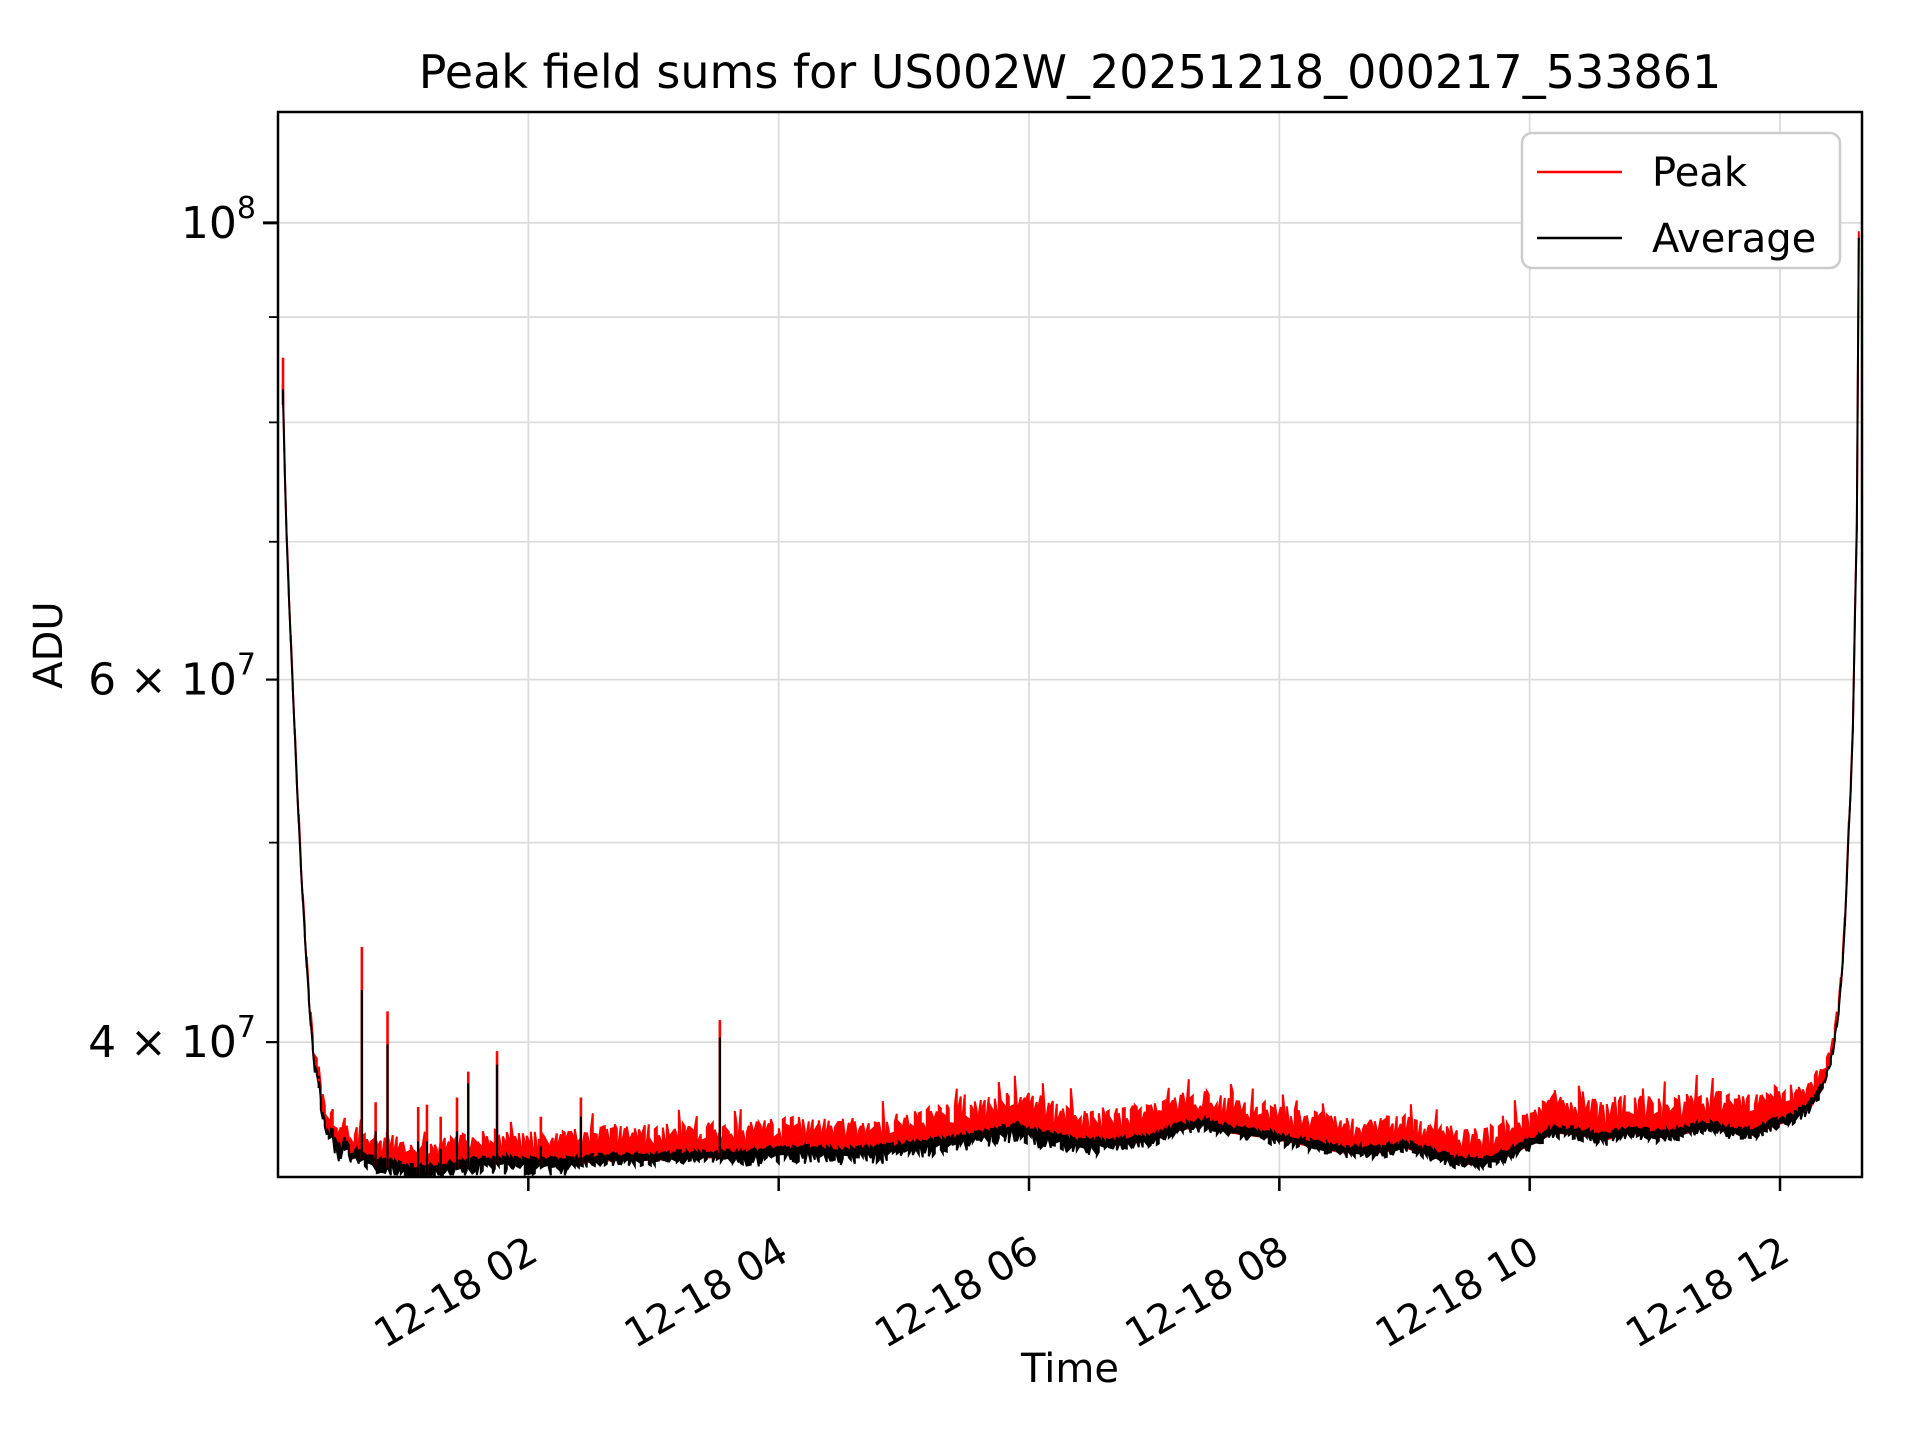  Describe the element at coordinates (218, 220) in the screenshot. I see `y-tick-label: 108` at that location.